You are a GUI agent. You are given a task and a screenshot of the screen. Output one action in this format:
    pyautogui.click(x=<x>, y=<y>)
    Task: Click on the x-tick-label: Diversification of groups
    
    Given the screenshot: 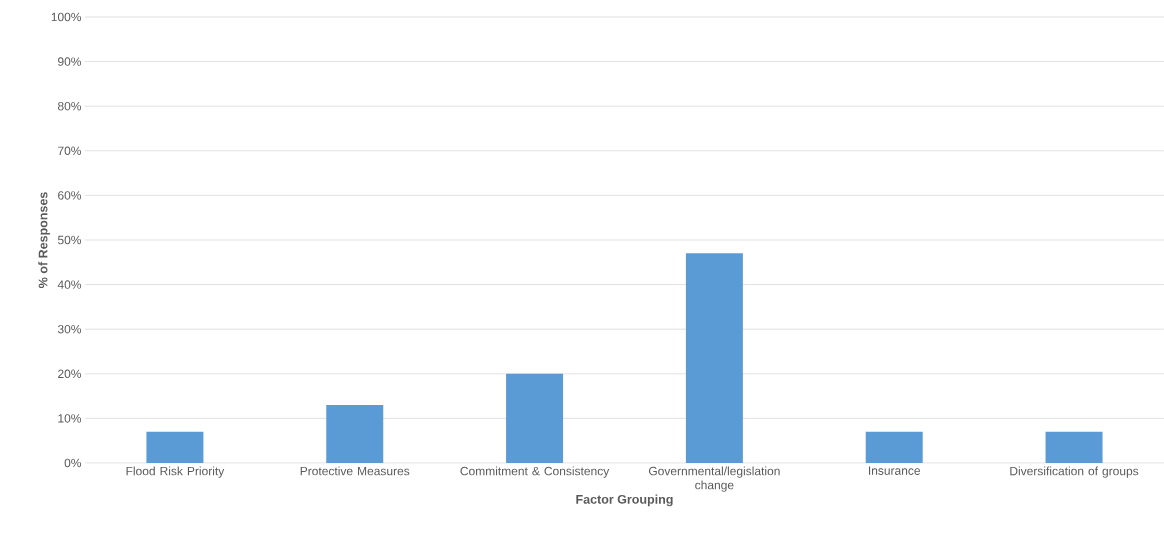 What is the action you would take?
    pyautogui.click(x=1074, y=472)
    